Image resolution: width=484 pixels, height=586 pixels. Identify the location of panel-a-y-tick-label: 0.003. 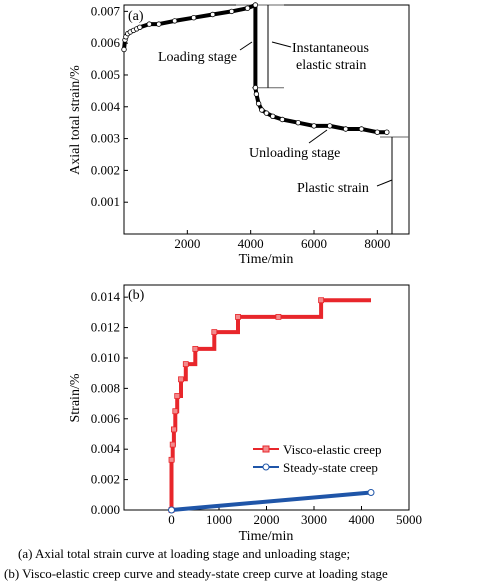
(105, 138).